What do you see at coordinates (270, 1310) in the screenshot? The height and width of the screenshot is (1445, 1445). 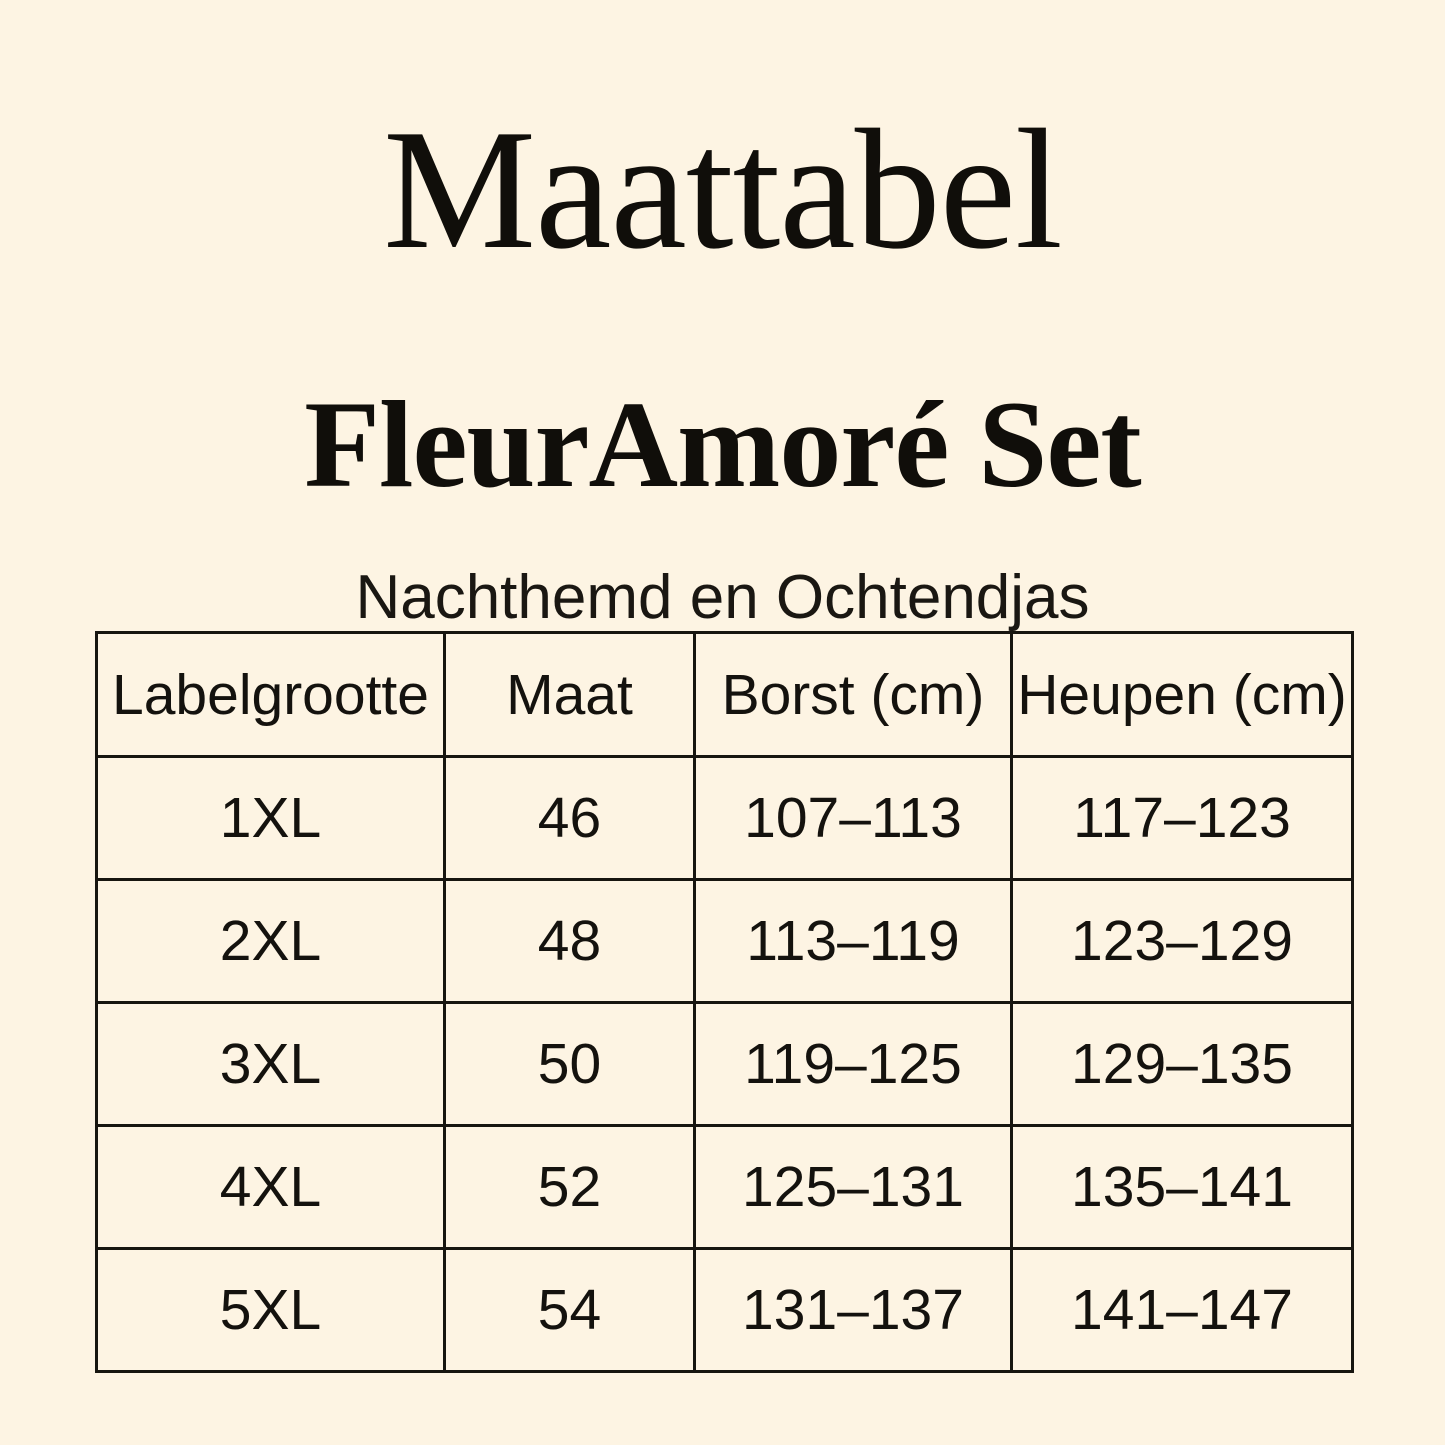 I see `cell-label-size: 5XL` at bounding box center [270, 1310].